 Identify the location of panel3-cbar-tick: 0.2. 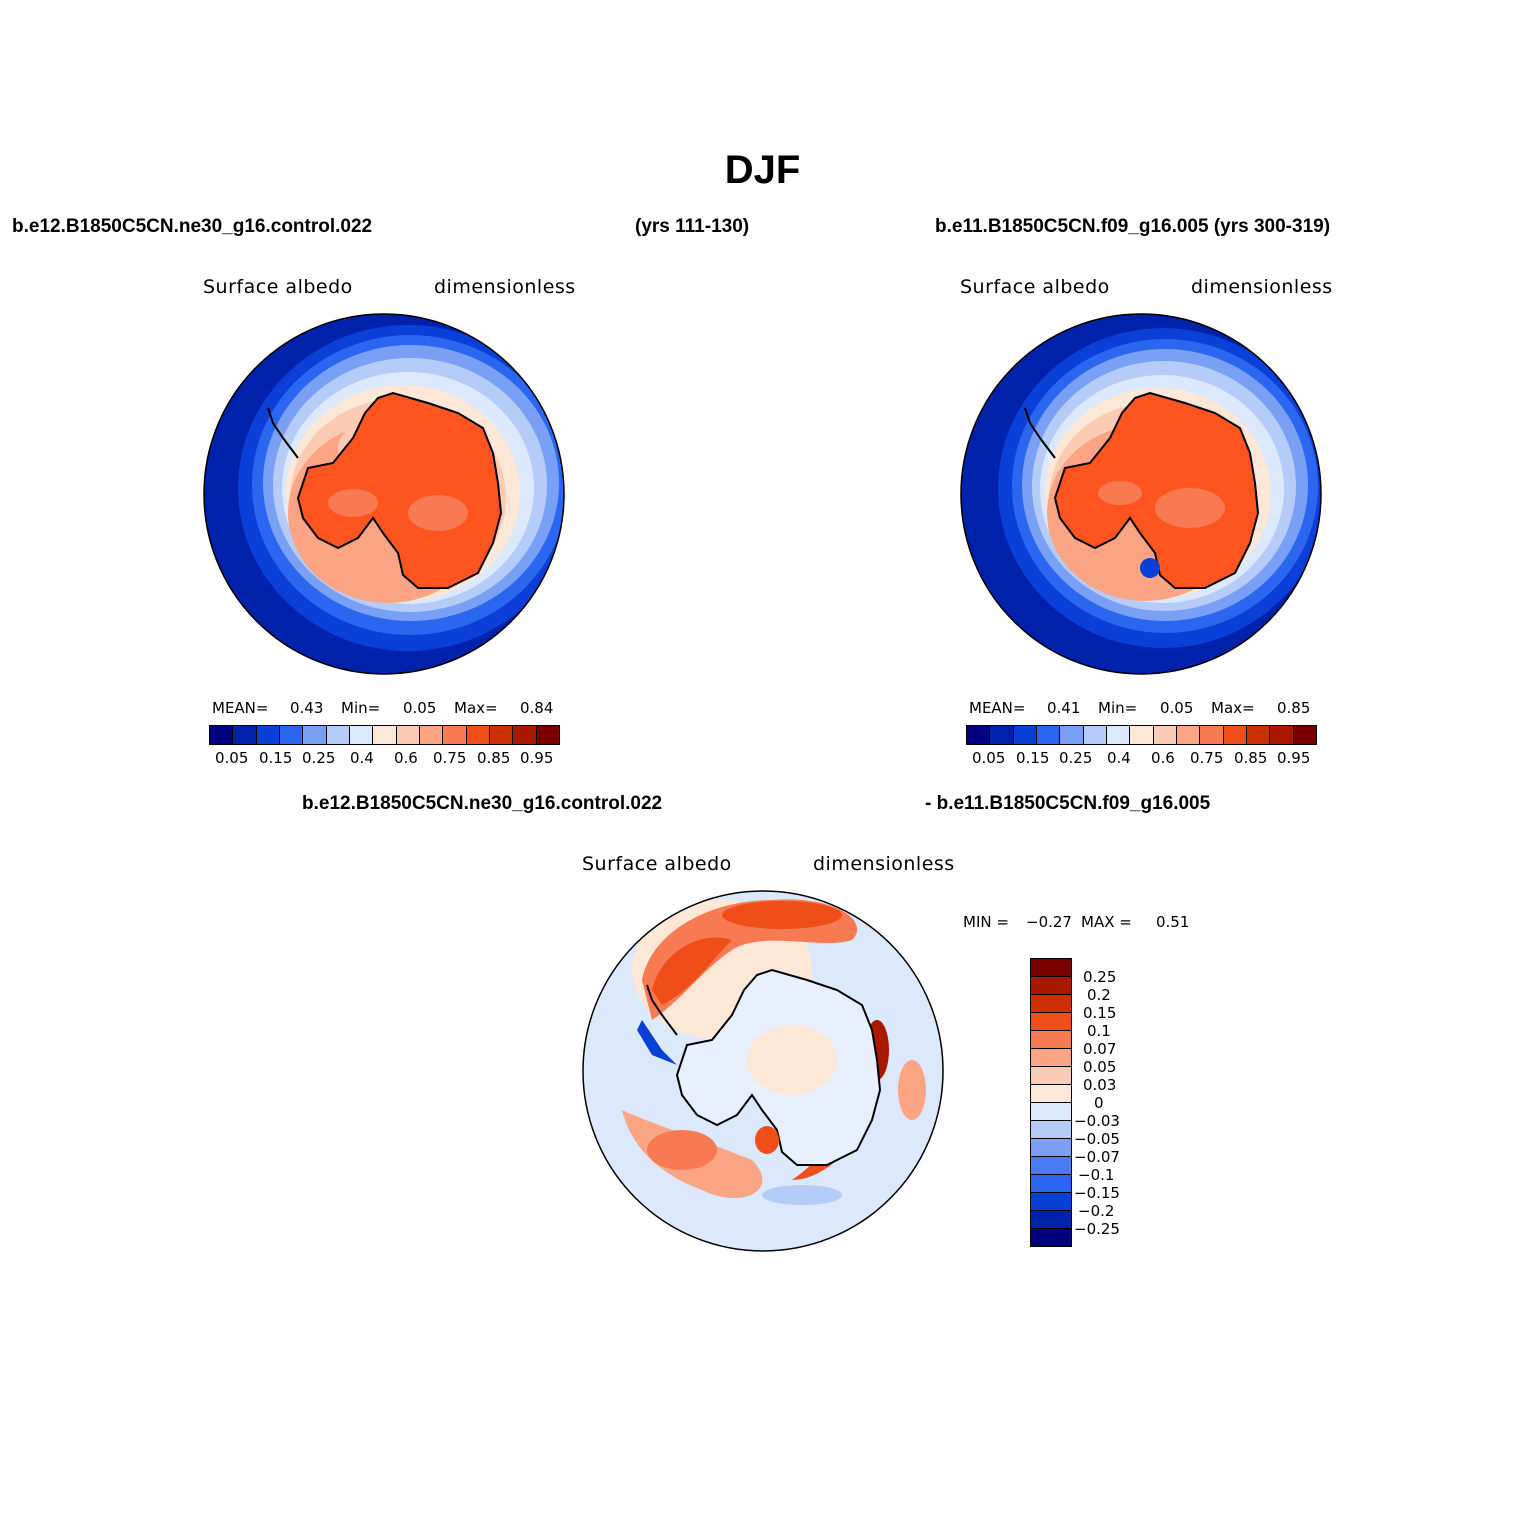
(1099, 995).